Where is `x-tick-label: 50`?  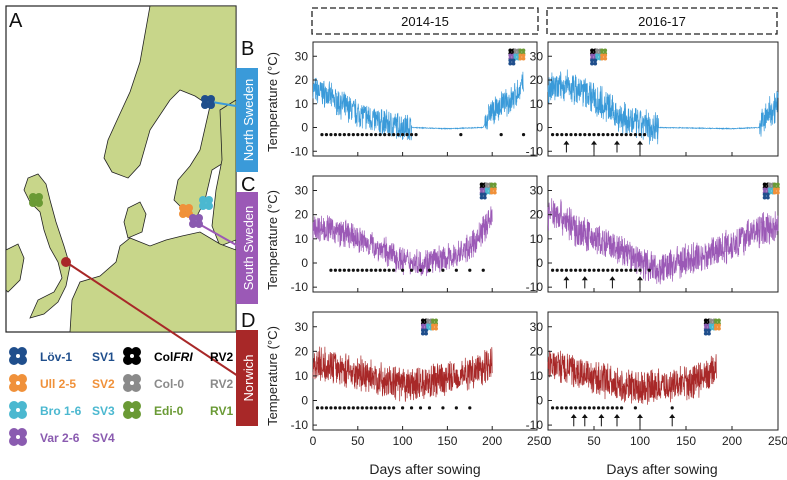
x-tick-label: 50 is located at coordinates (594, 441).